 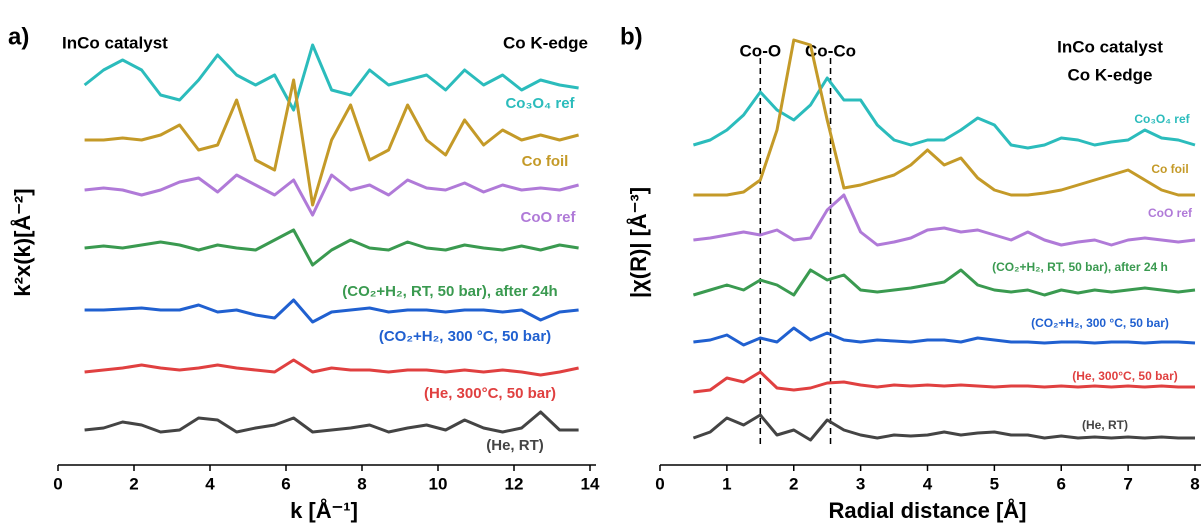 What do you see at coordinates (830, 50) in the screenshot?
I see `annotation: Co-Co` at bounding box center [830, 50].